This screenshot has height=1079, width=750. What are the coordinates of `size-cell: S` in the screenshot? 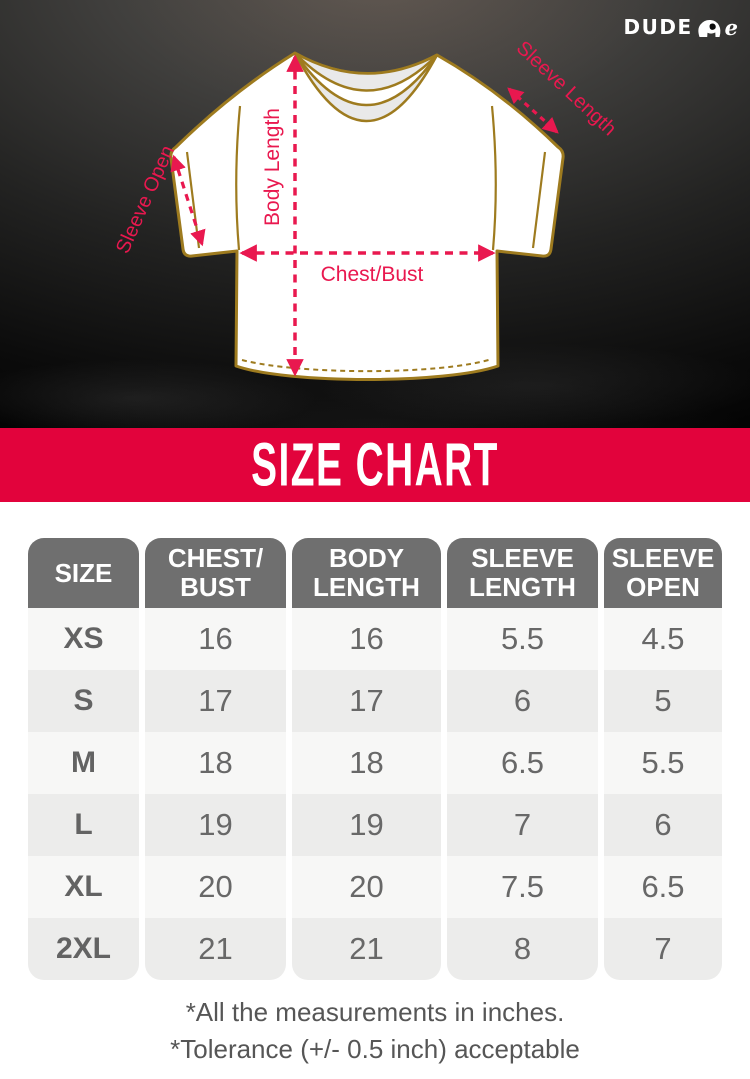 It's located at (83, 701).